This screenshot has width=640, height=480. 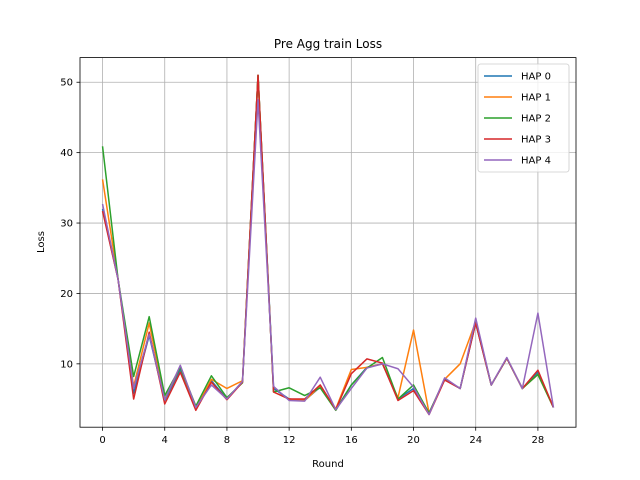 I want to click on x-tick-label: 20, so click(x=413, y=440).